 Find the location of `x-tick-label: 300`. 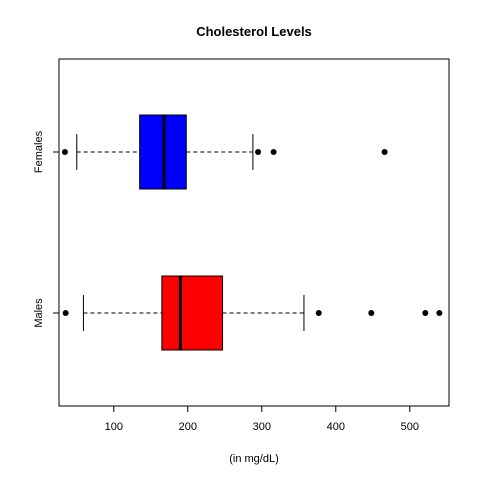

x-tick-label: 300 is located at coordinates (262, 427).